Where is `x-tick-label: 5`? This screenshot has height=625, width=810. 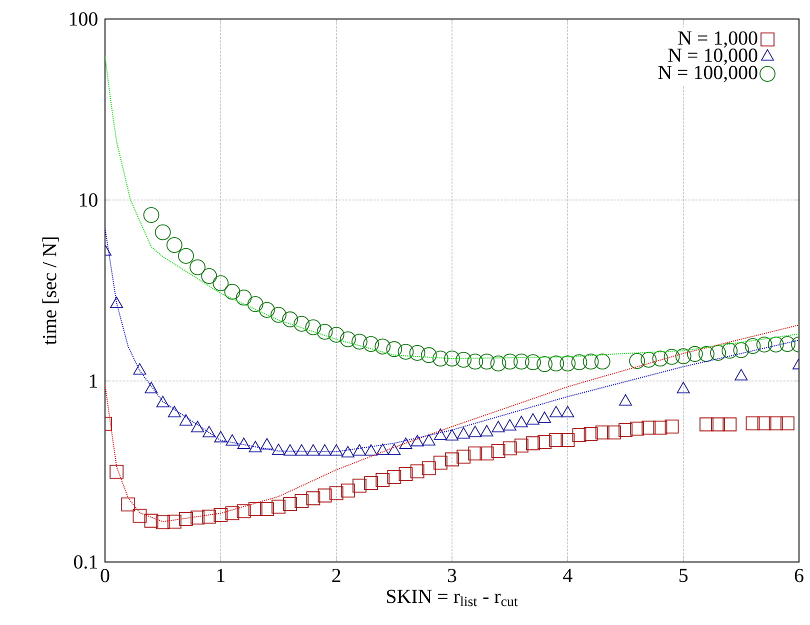
x-tick-label: 5 is located at coordinates (684, 575).